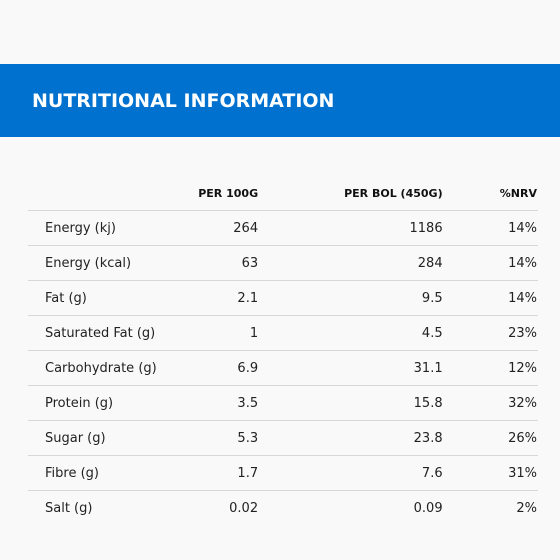 Image resolution: width=560 pixels, height=560 pixels. Describe the element at coordinates (526, 508) in the screenshot. I see `value-nrv: 2%` at that location.